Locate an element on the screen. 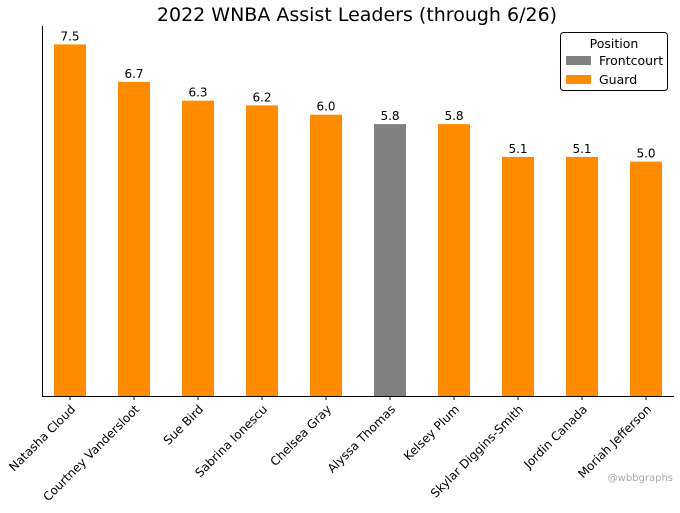 This screenshot has width=680, height=513. value-label-10: 5.0 is located at coordinates (645, 154).